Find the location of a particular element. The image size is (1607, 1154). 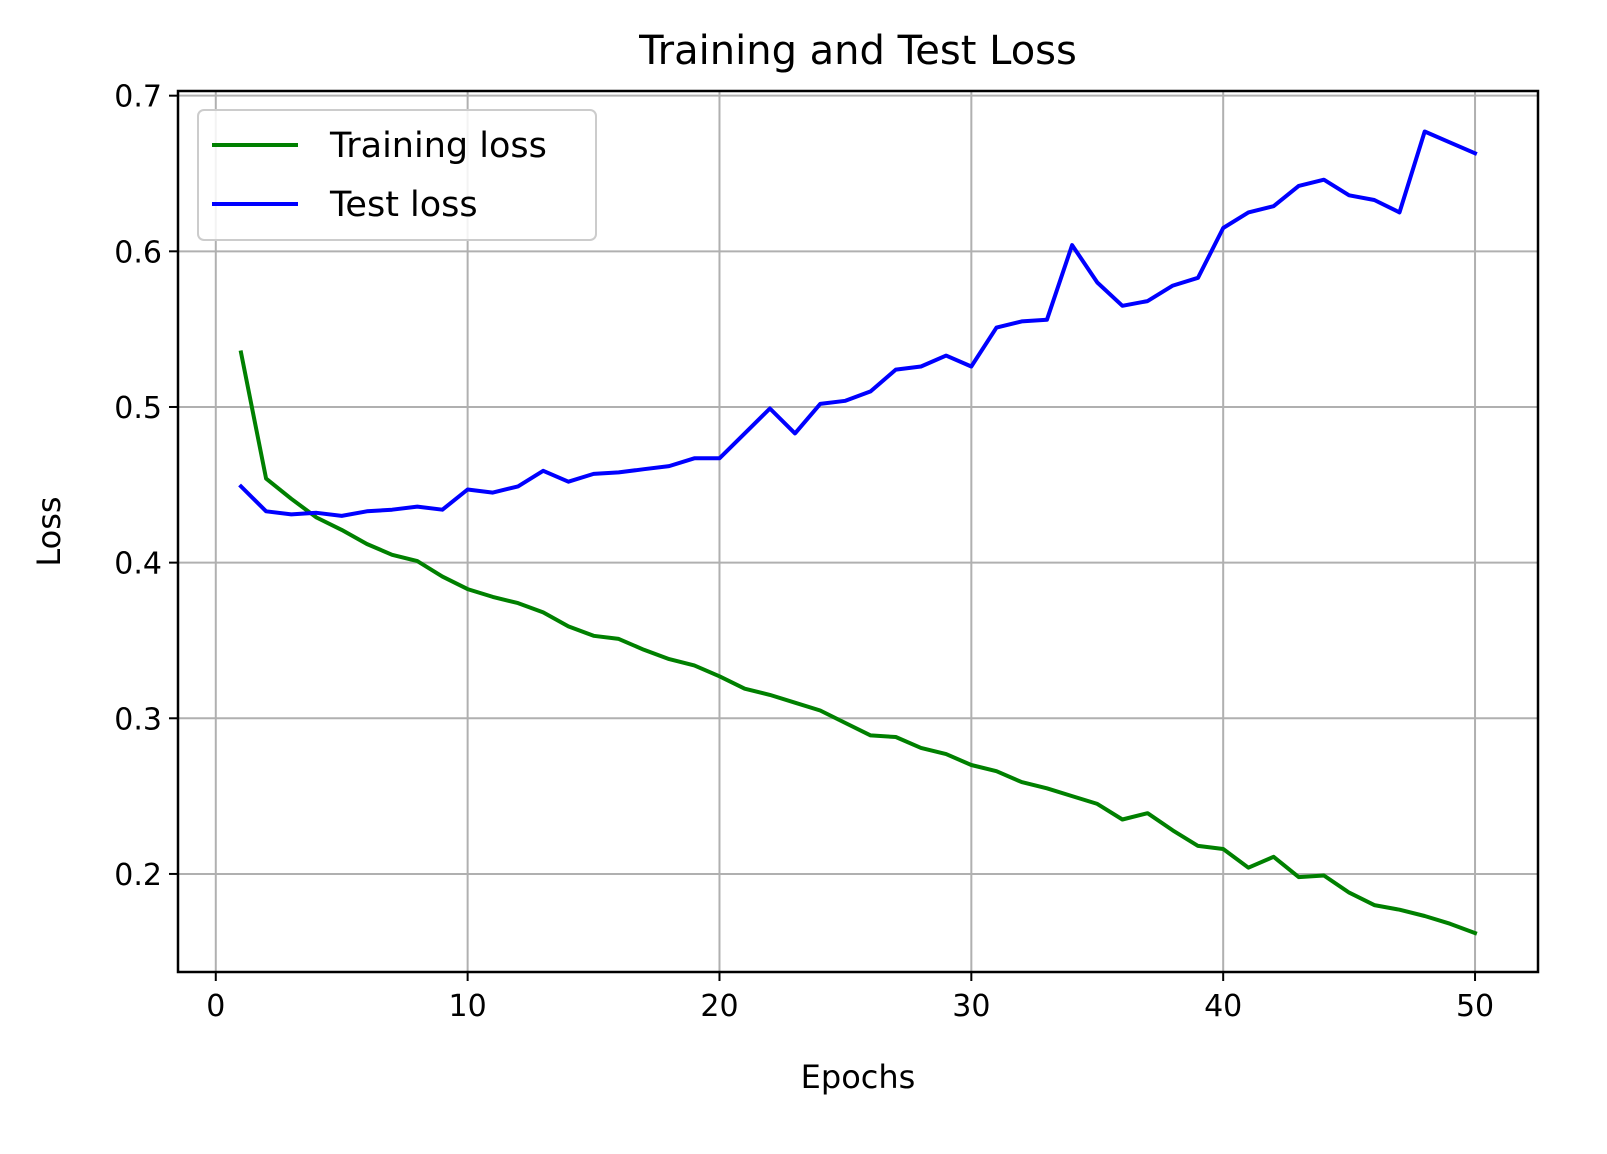

x-tick-label: 20 is located at coordinates (719, 1006).